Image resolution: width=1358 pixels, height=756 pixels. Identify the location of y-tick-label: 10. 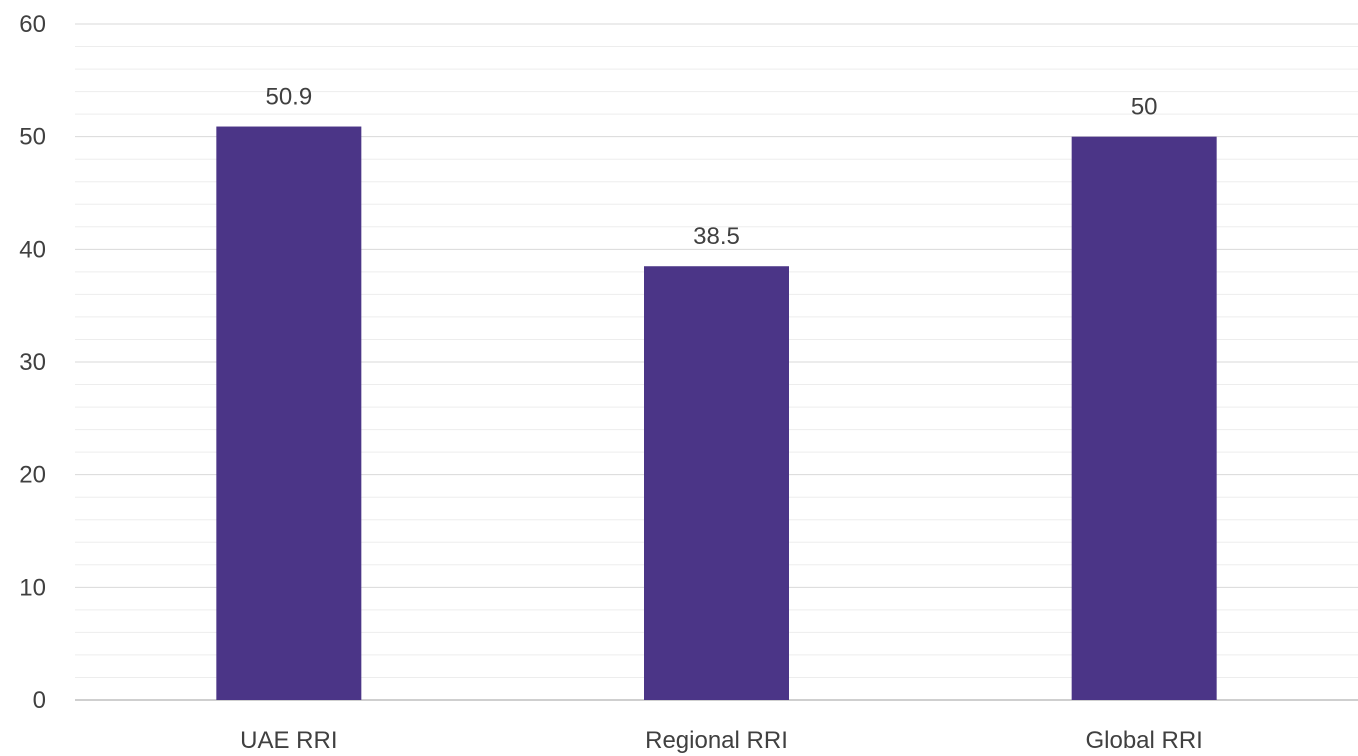
(32, 587).